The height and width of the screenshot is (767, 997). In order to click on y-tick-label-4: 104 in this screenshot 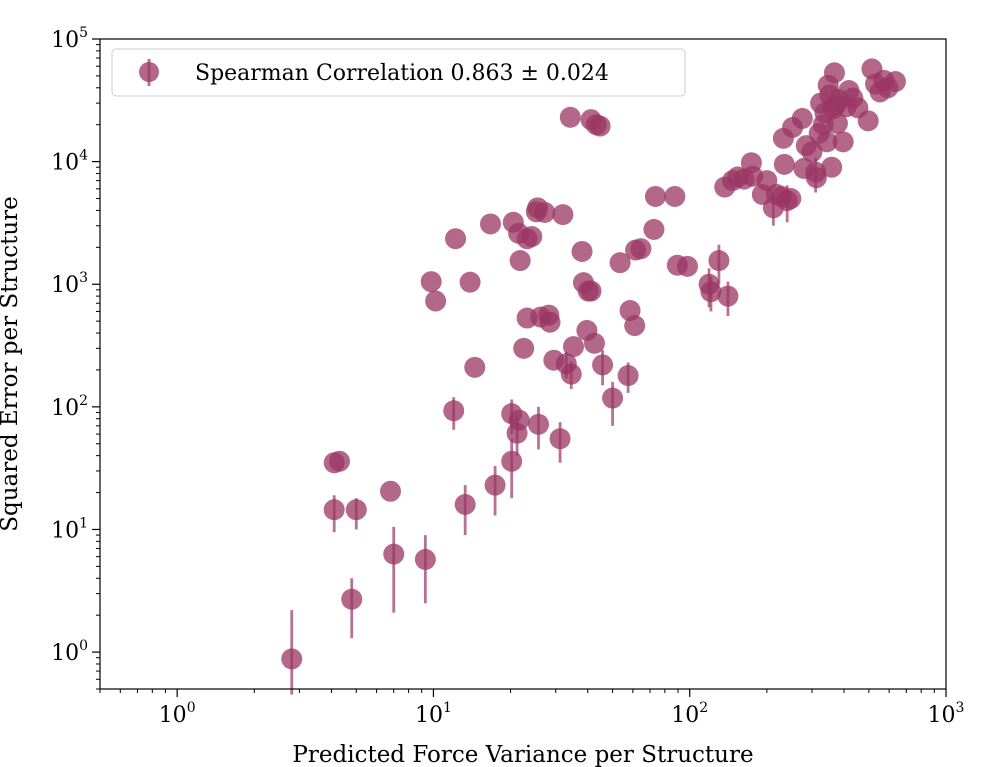, I will do `click(69, 162)`.